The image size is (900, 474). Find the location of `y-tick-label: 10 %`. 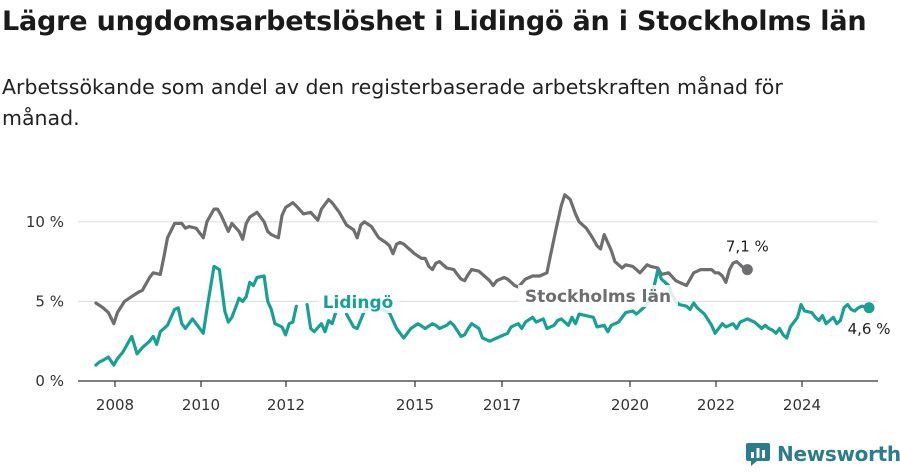

y-tick-label: 10 % is located at coordinates (45, 222).